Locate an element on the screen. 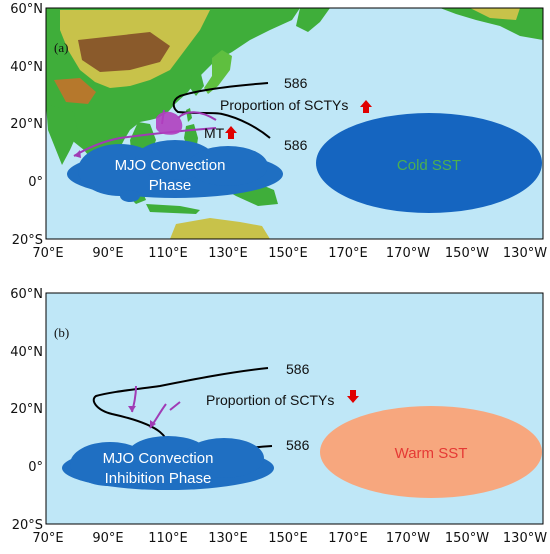 Image resolution: width=550 pixels, height=554 pixels. contour-586-line is located at coordinates (221, 110).